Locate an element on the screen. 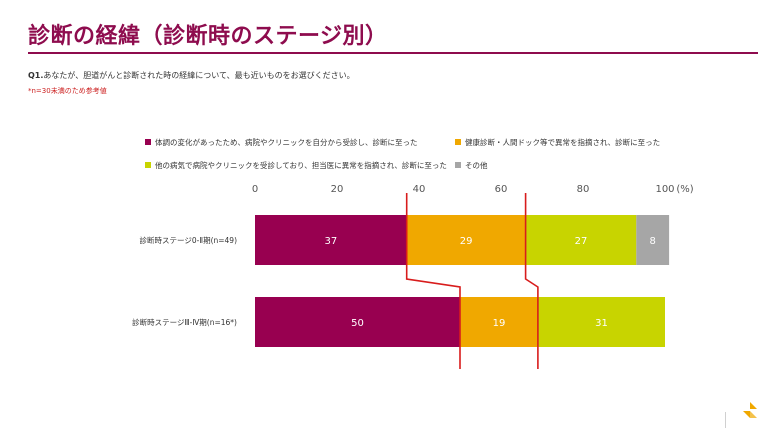 This screenshot has height=438, width=780. x-tick-label-2: 40 is located at coordinates (419, 189).